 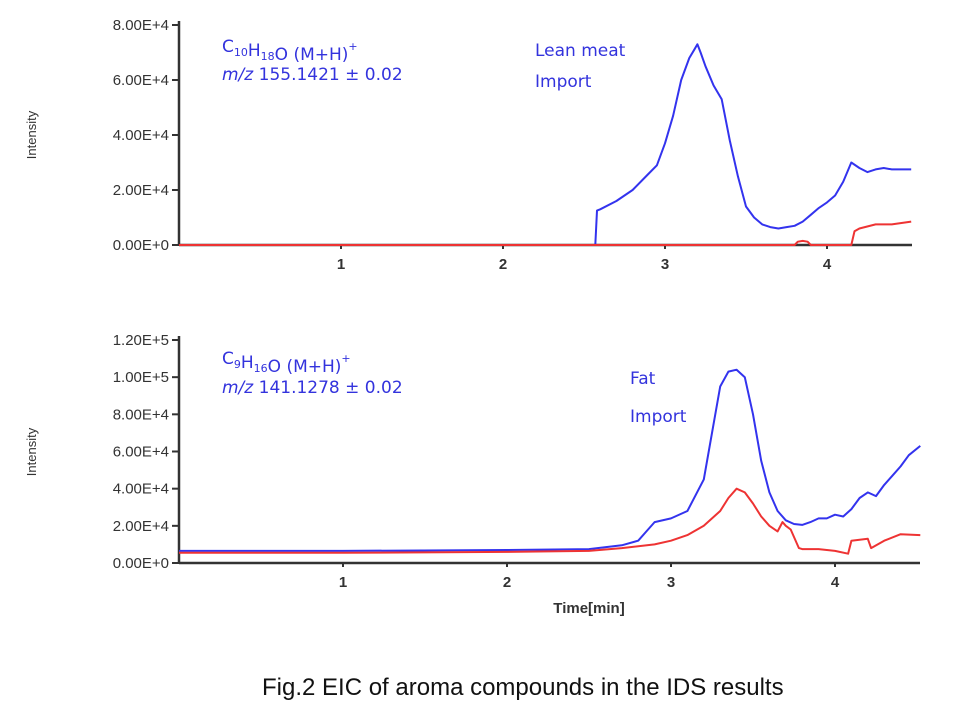 What do you see at coordinates (331, 75) in the screenshot?
I see `mz-value: 155.1421 ± 0.02` at bounding box center [331, 75].